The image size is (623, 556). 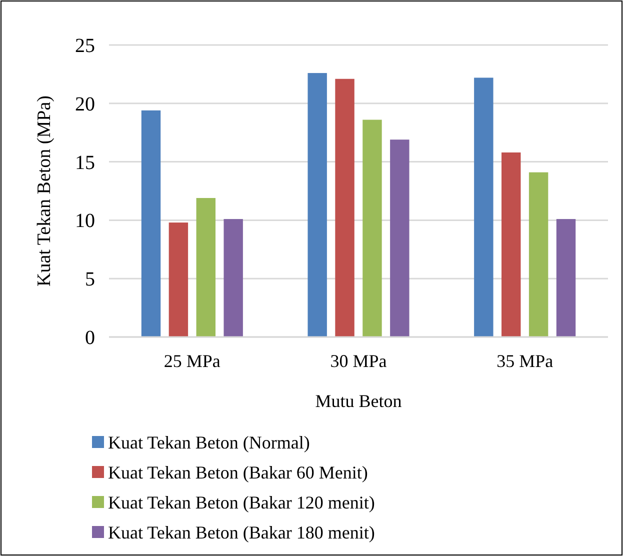 I want to click on legend-label: Kuat Tekan Beton (Bakar 60 Menit), so click(x=238, y=472).